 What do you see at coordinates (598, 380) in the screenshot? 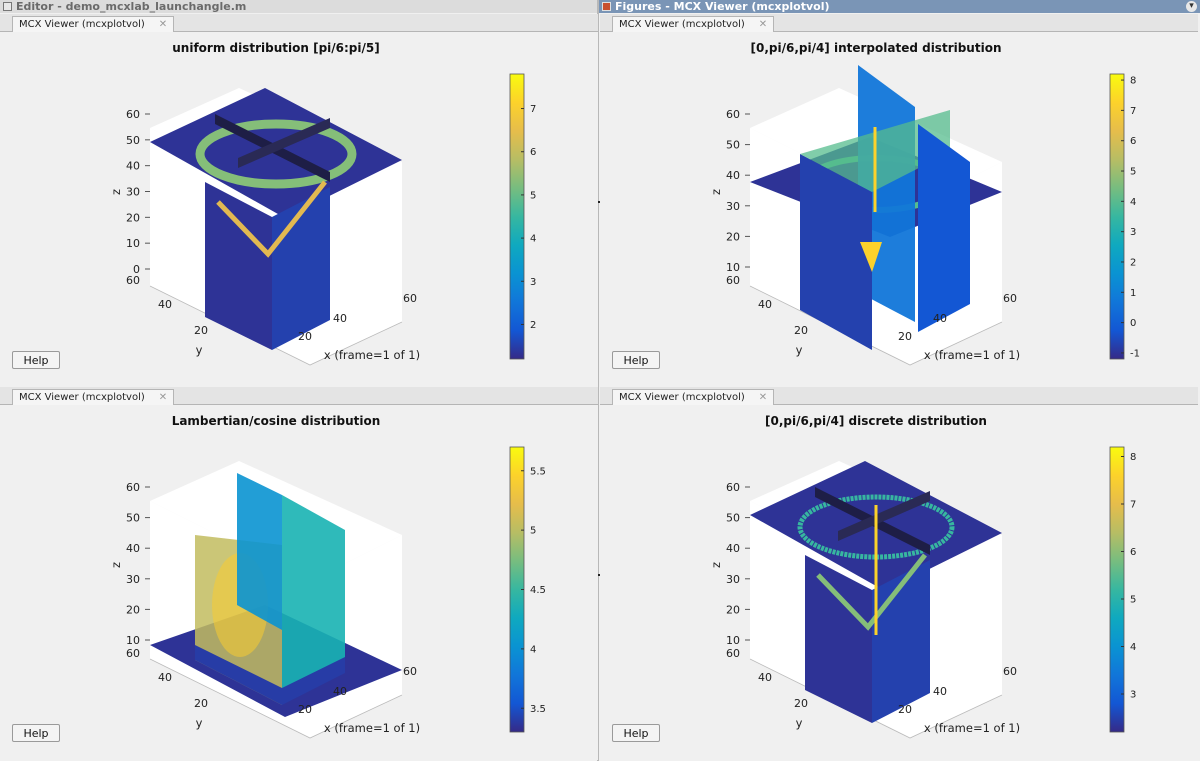
I see `vertical-splitter` at bounding box center [598, 380].